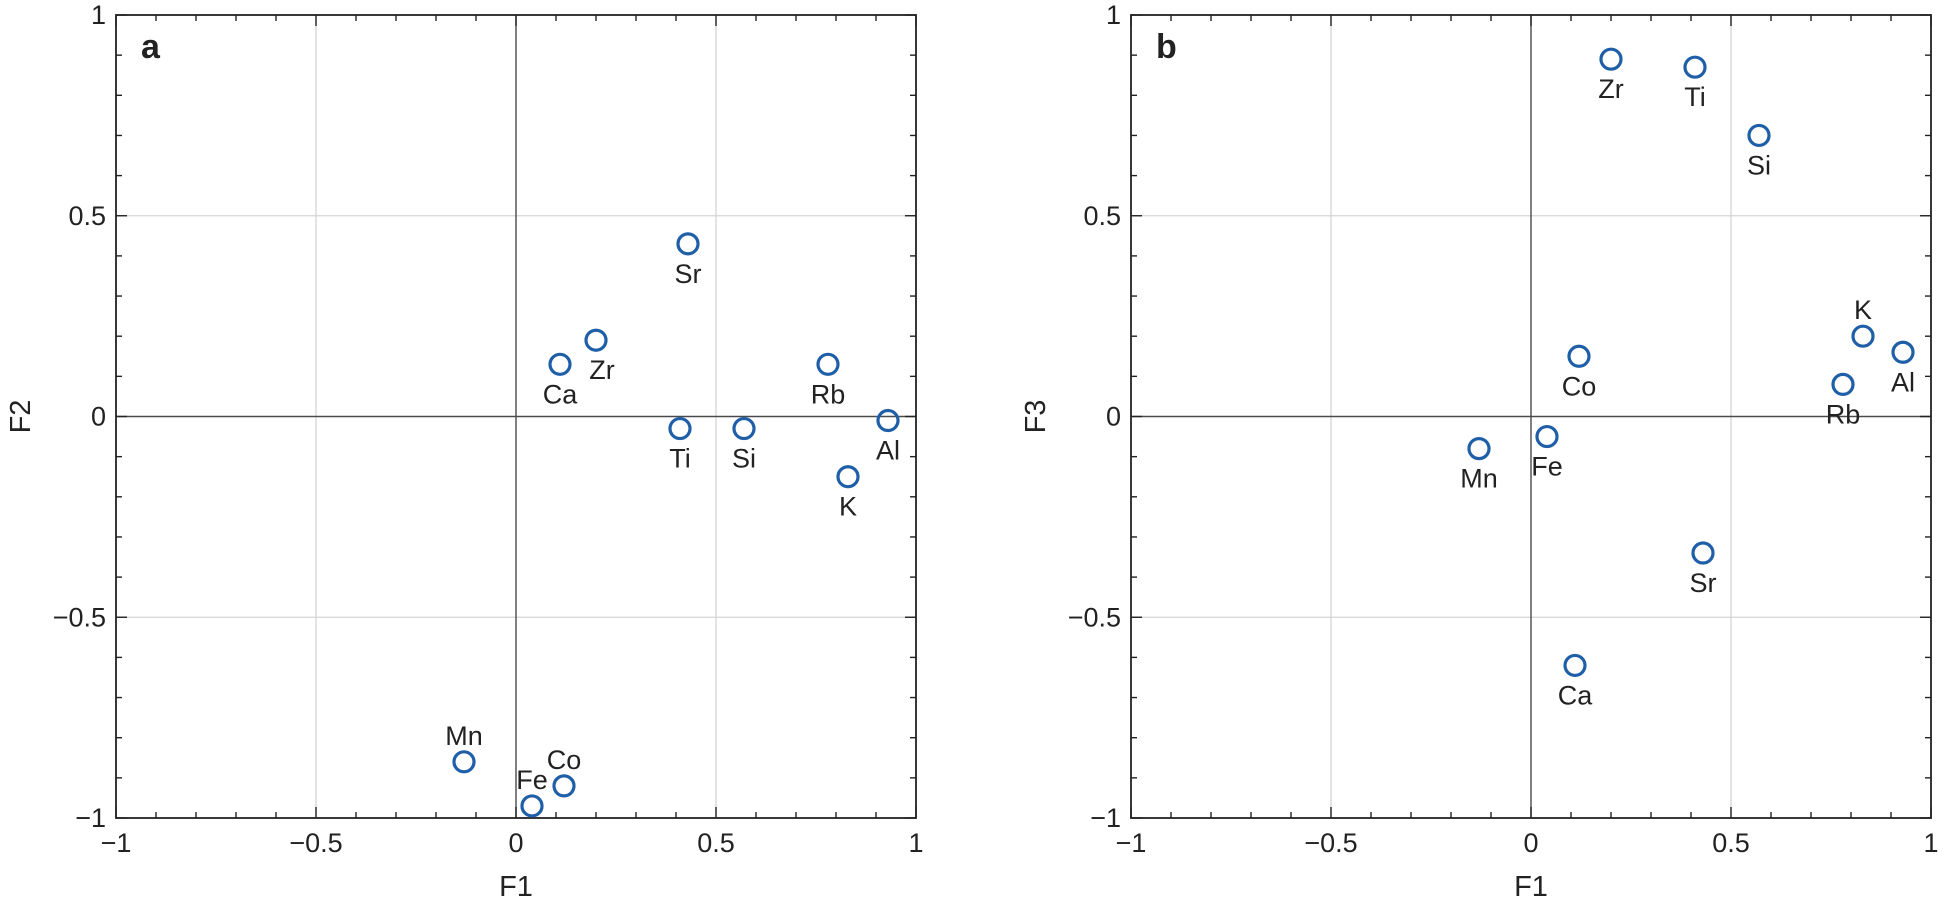 This screenshot has height=905, width=1949. What do you see at coordinates (1036, 417) in the screenshot?
I see `y-axis-title: F3` at bounding box center [1036, 417].